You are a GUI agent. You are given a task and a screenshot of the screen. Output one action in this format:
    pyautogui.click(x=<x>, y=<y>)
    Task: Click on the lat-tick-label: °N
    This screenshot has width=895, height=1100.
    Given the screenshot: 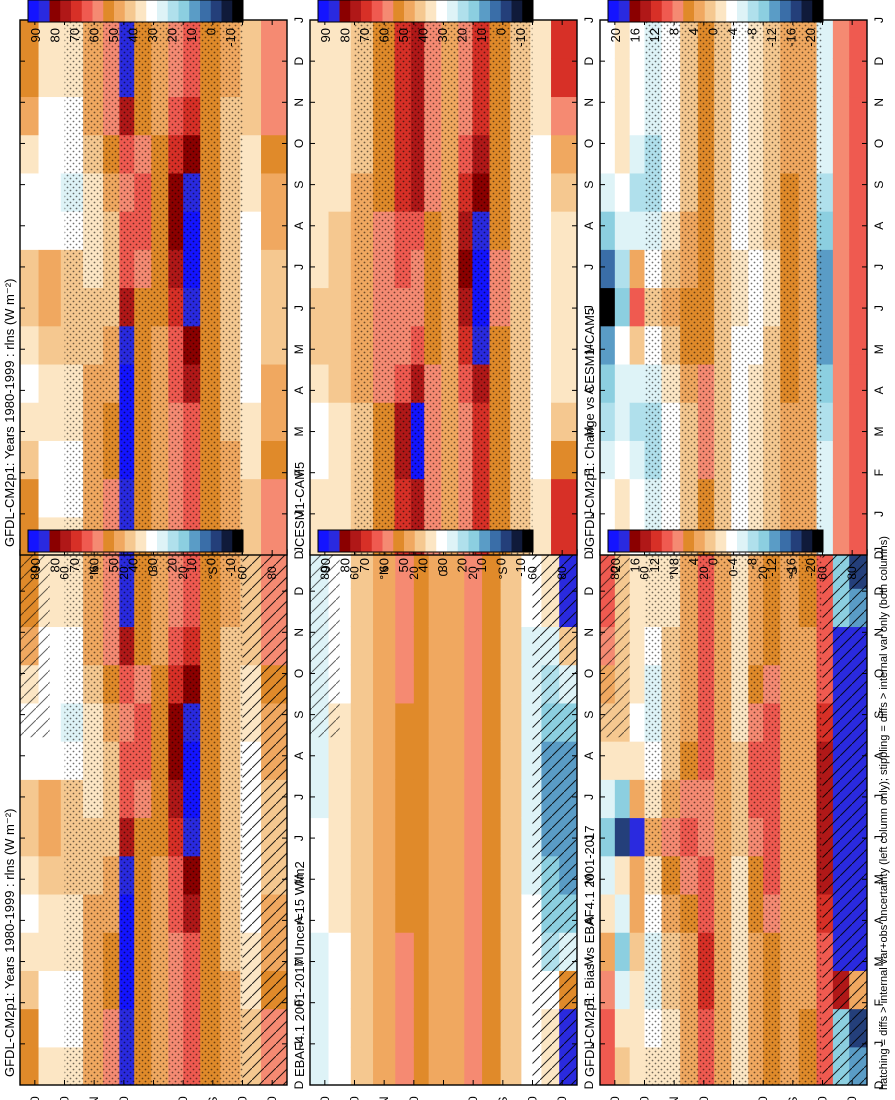 What is the action you would take?
    pyautogui.click(x=384, y=572)
    